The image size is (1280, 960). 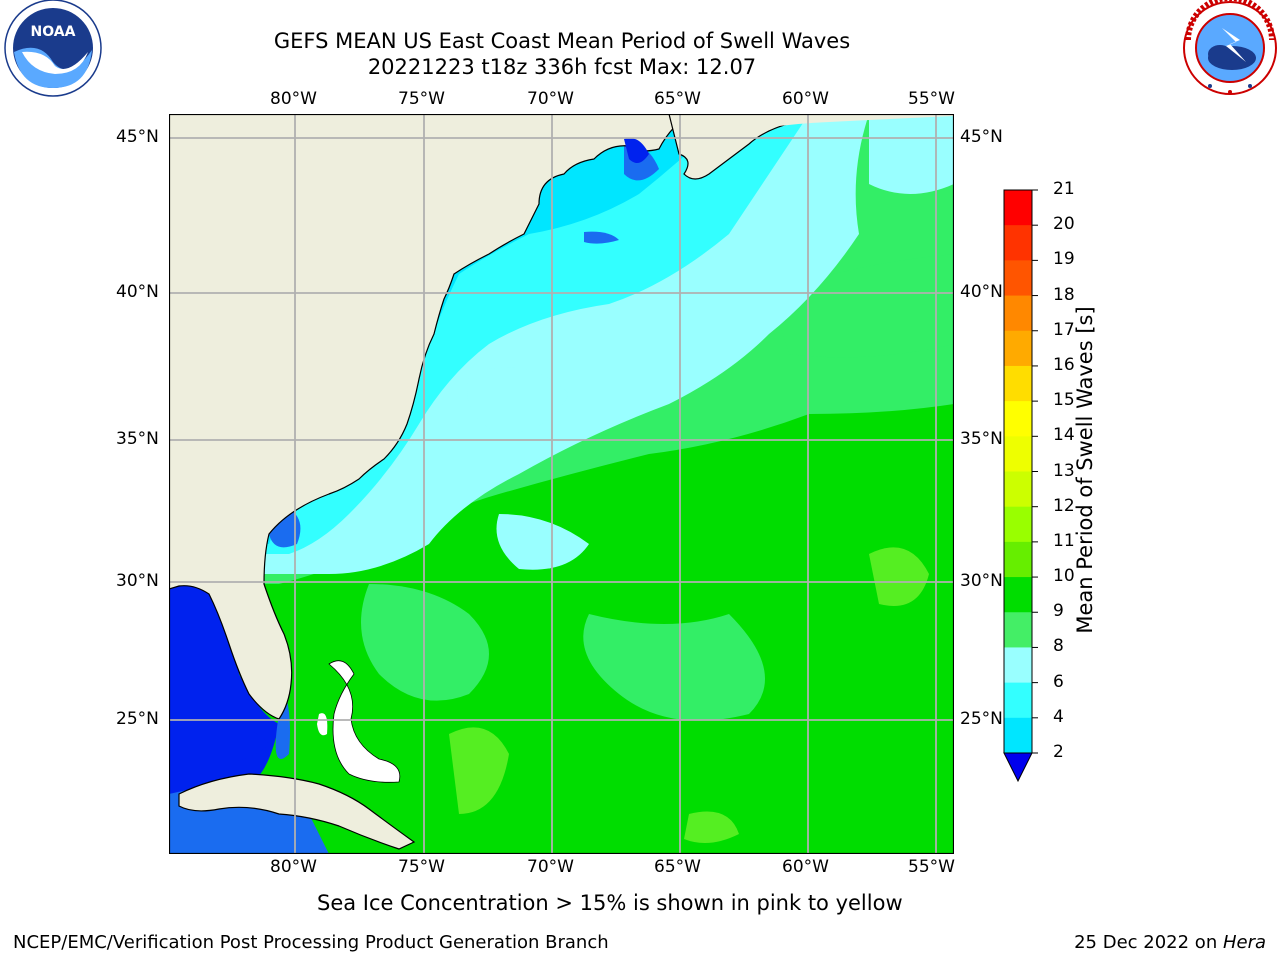 I want to click on lat-label-right: 35°N, so click(x=981, y=439).